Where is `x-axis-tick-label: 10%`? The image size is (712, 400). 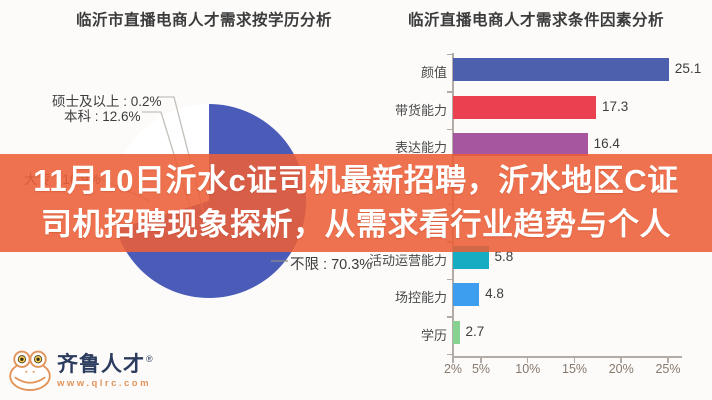
x-axis-tick-label: 10% is located at coordinates (528, 369).